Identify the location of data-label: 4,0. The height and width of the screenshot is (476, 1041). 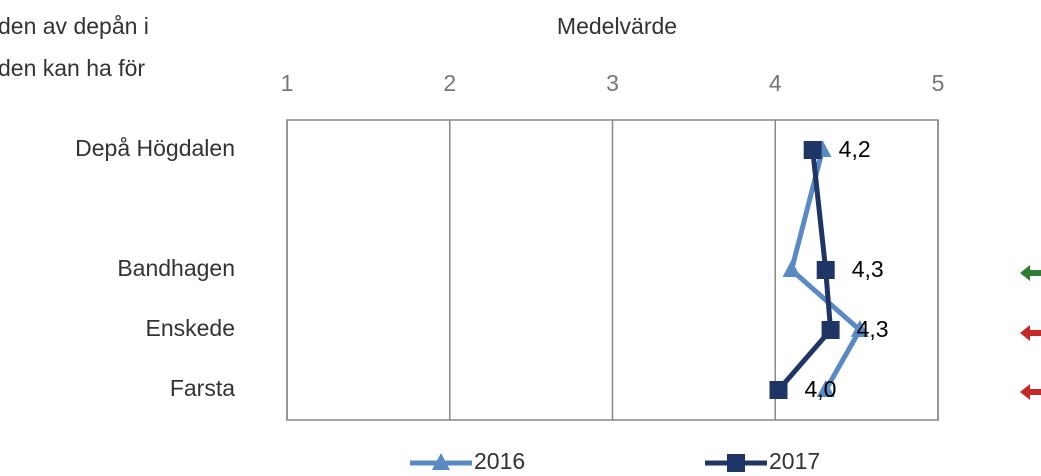
(821, 389).